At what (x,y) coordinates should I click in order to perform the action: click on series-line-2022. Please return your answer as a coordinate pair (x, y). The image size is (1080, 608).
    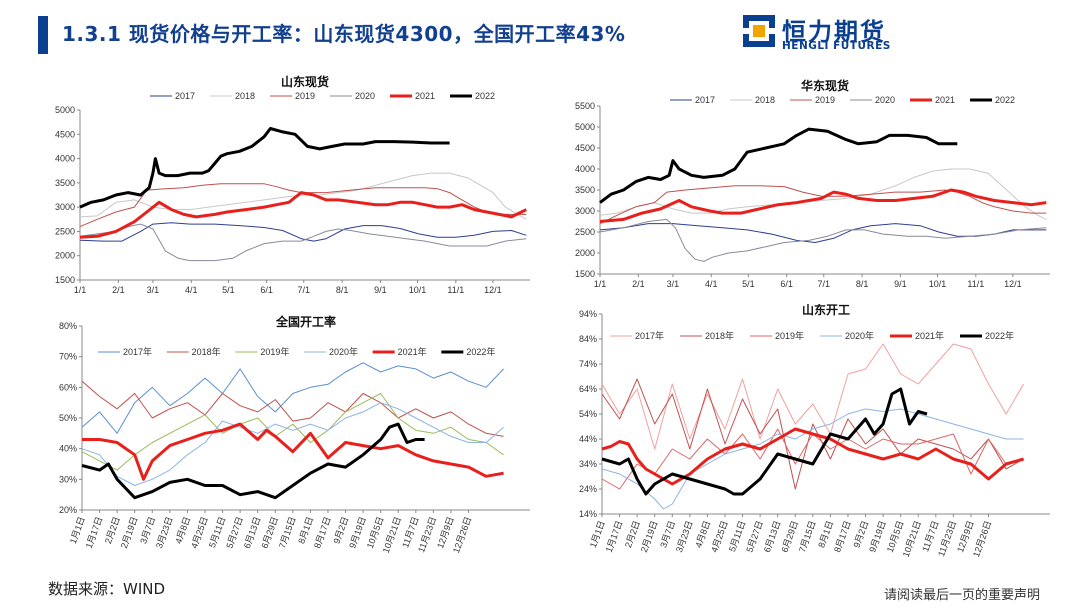
    Looking at the image, I should click on (264, 168).